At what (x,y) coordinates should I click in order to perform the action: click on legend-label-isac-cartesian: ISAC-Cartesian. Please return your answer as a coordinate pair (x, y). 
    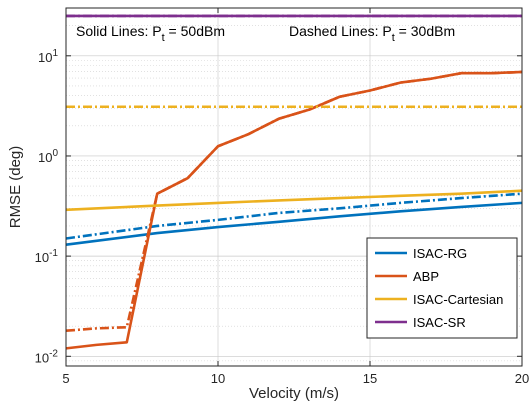
    Looking at the image, I should click on (458, 299).